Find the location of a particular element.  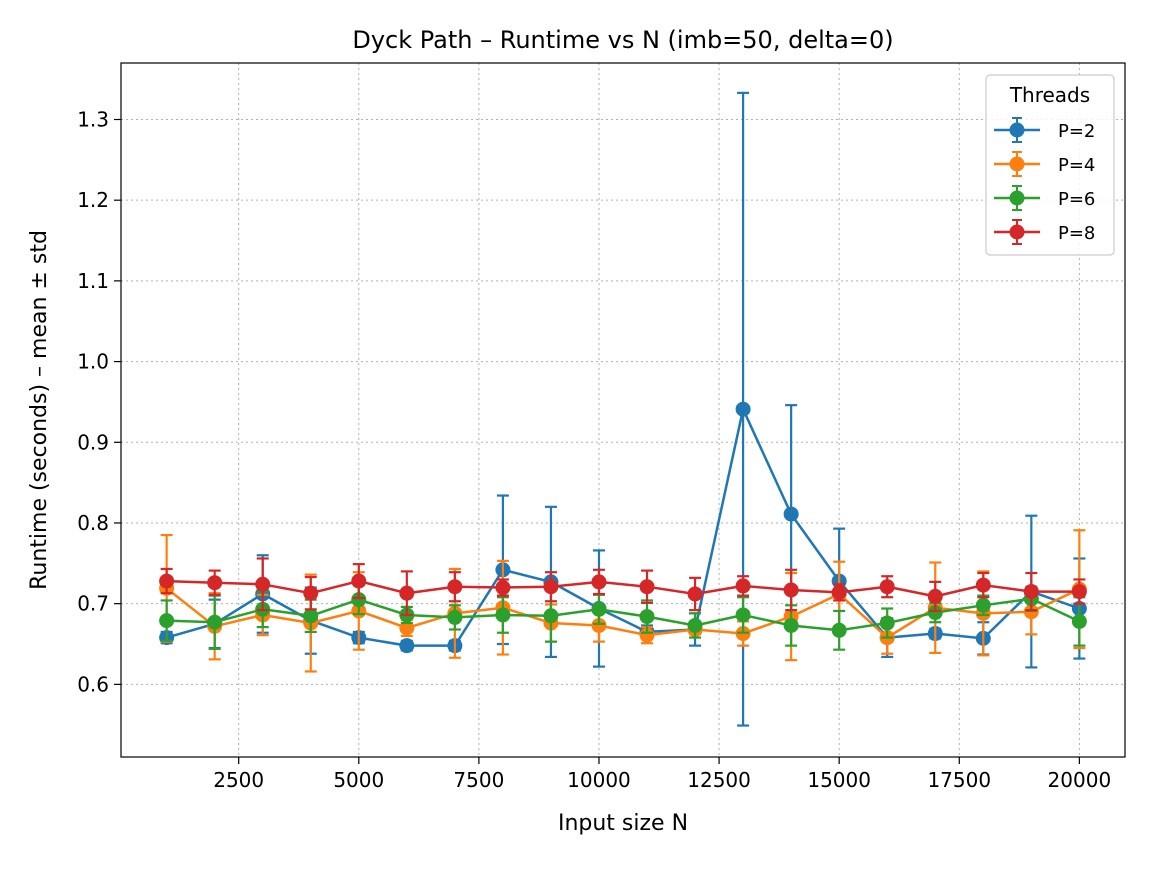

y-tick-label: 0.9 is located at coordinates (93, 442).